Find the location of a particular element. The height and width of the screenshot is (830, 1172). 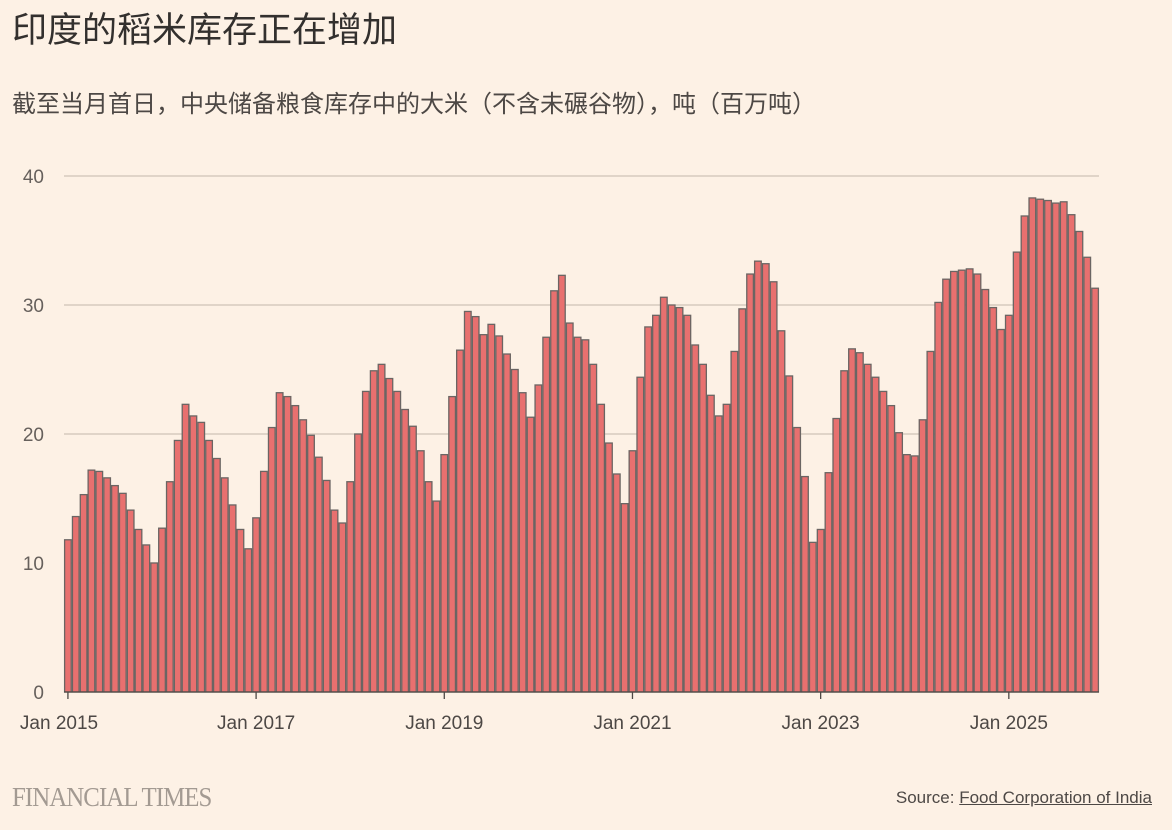

source-link: Food Corporation of India is located at coordinates (1055, 797).